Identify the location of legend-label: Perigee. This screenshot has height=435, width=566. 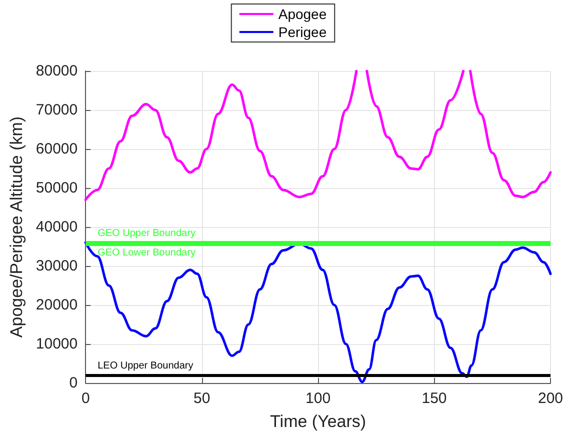
(302, 32).